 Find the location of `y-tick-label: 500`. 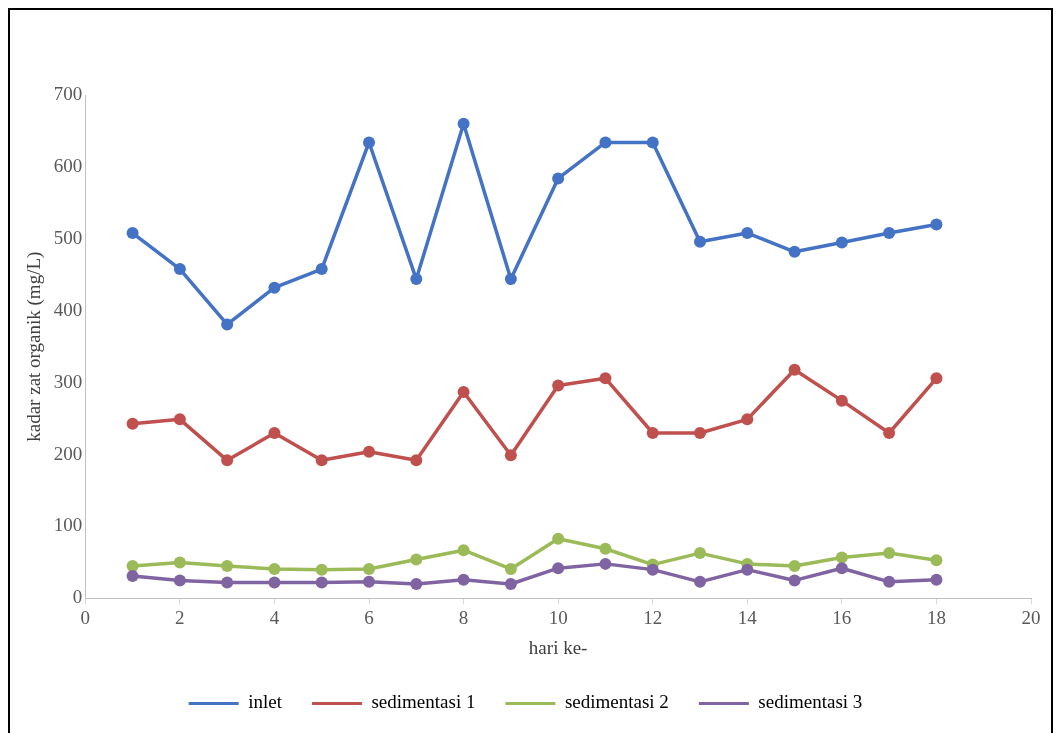

y-tick-label: 500 is located at coordinates (68, 237).